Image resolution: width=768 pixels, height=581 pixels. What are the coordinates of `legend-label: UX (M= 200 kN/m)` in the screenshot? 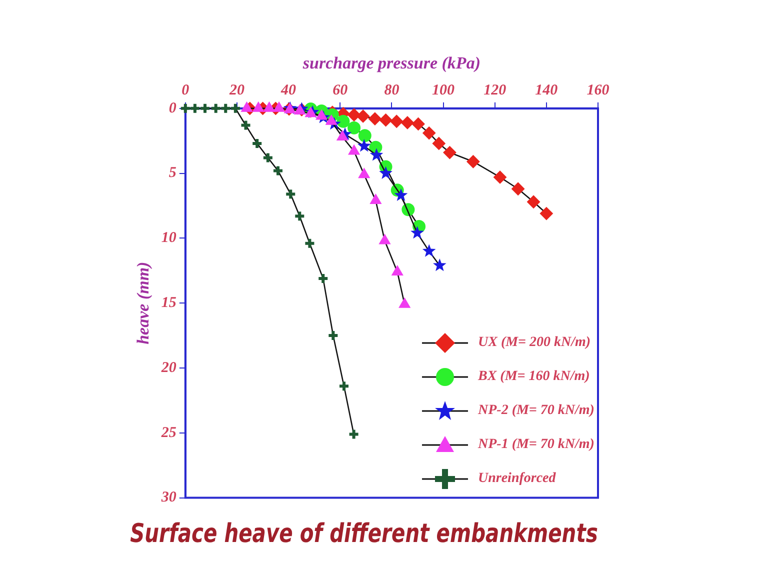 It's located at (534, 342).